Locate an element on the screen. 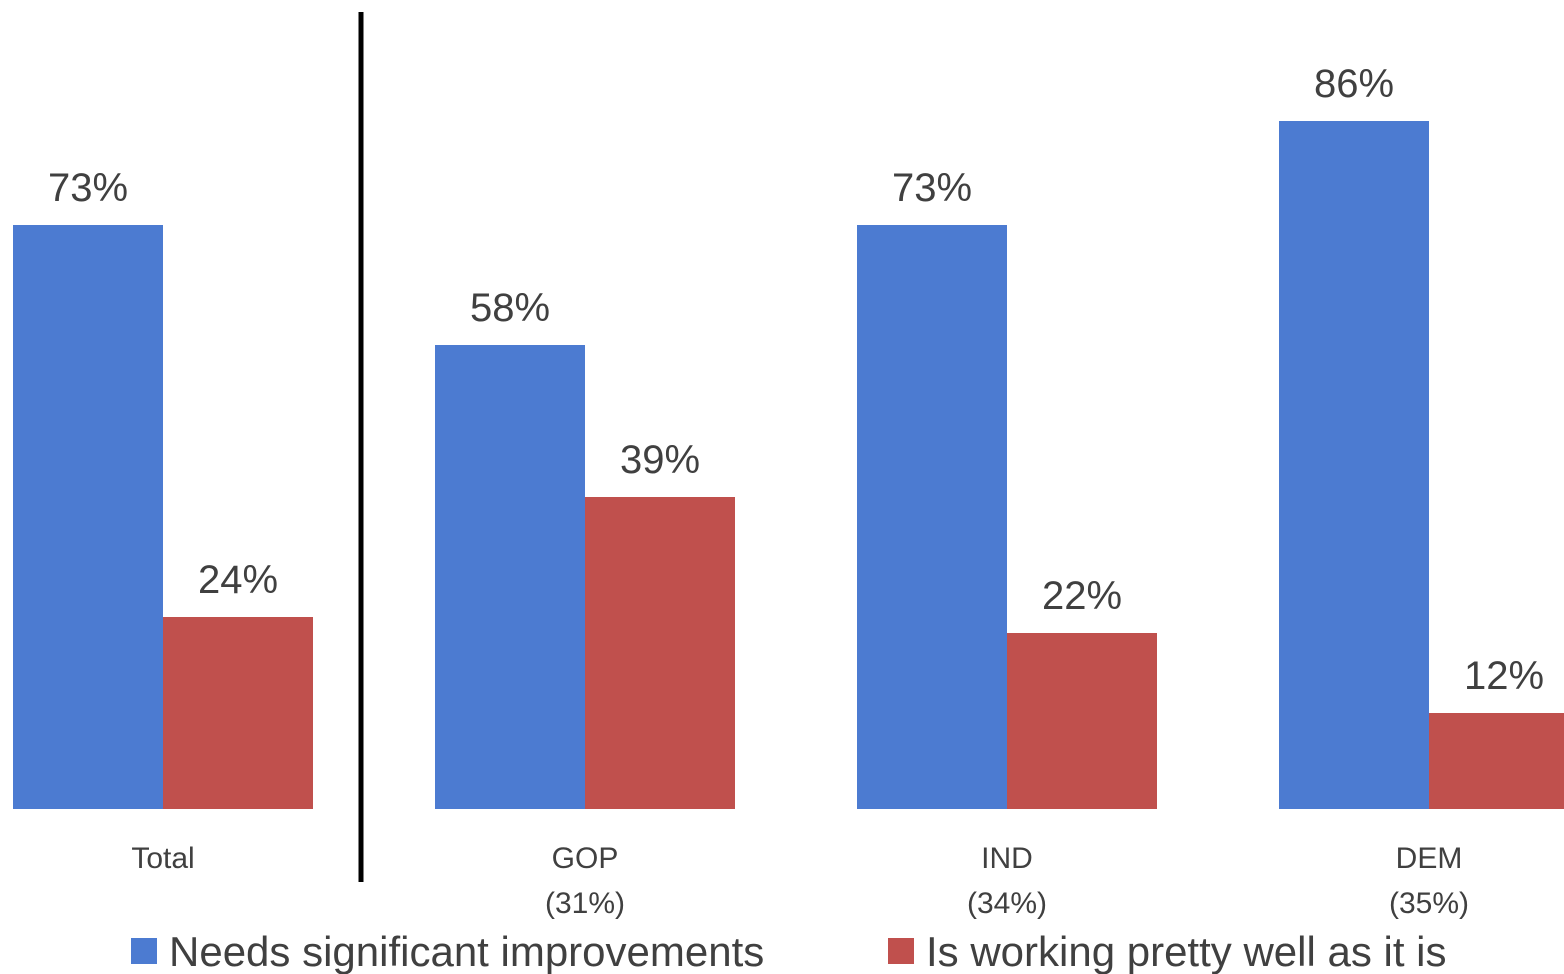 This screenshot has width=1564, height=974. value-label: 58% is located at coordinates (510, 308).